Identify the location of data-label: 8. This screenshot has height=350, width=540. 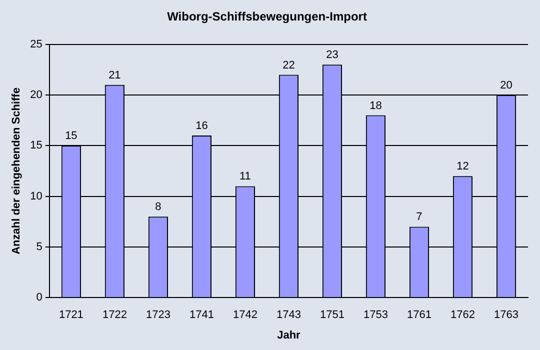
(158, 207).